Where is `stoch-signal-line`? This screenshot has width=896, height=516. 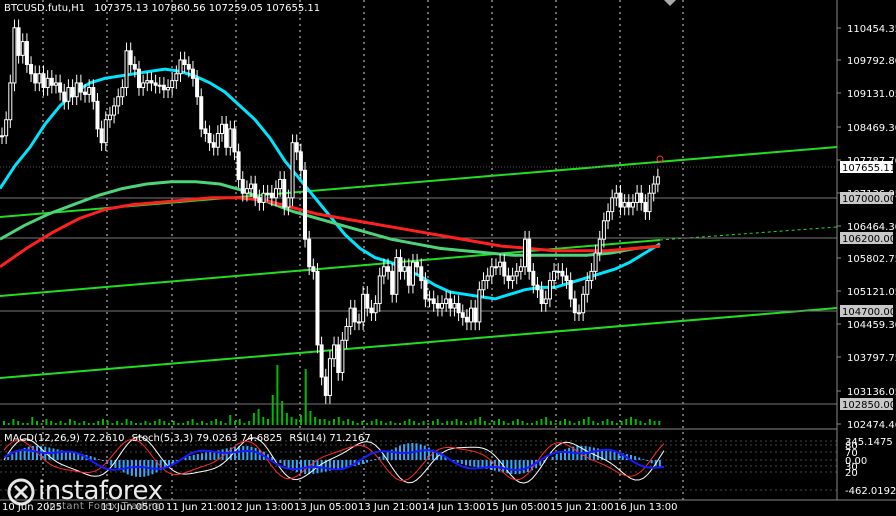 stoch-signal-line is located at coordinates (334, 460).